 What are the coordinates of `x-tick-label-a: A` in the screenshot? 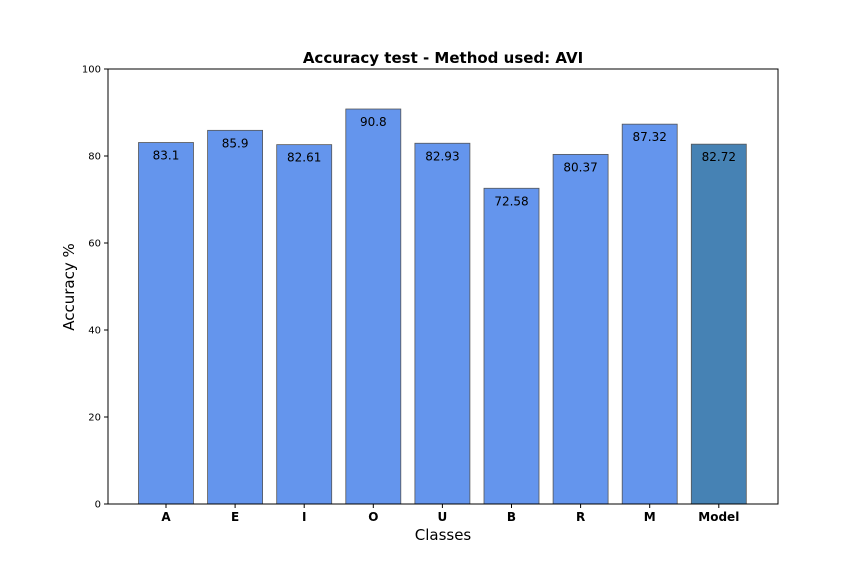 It's located at (166, 517).